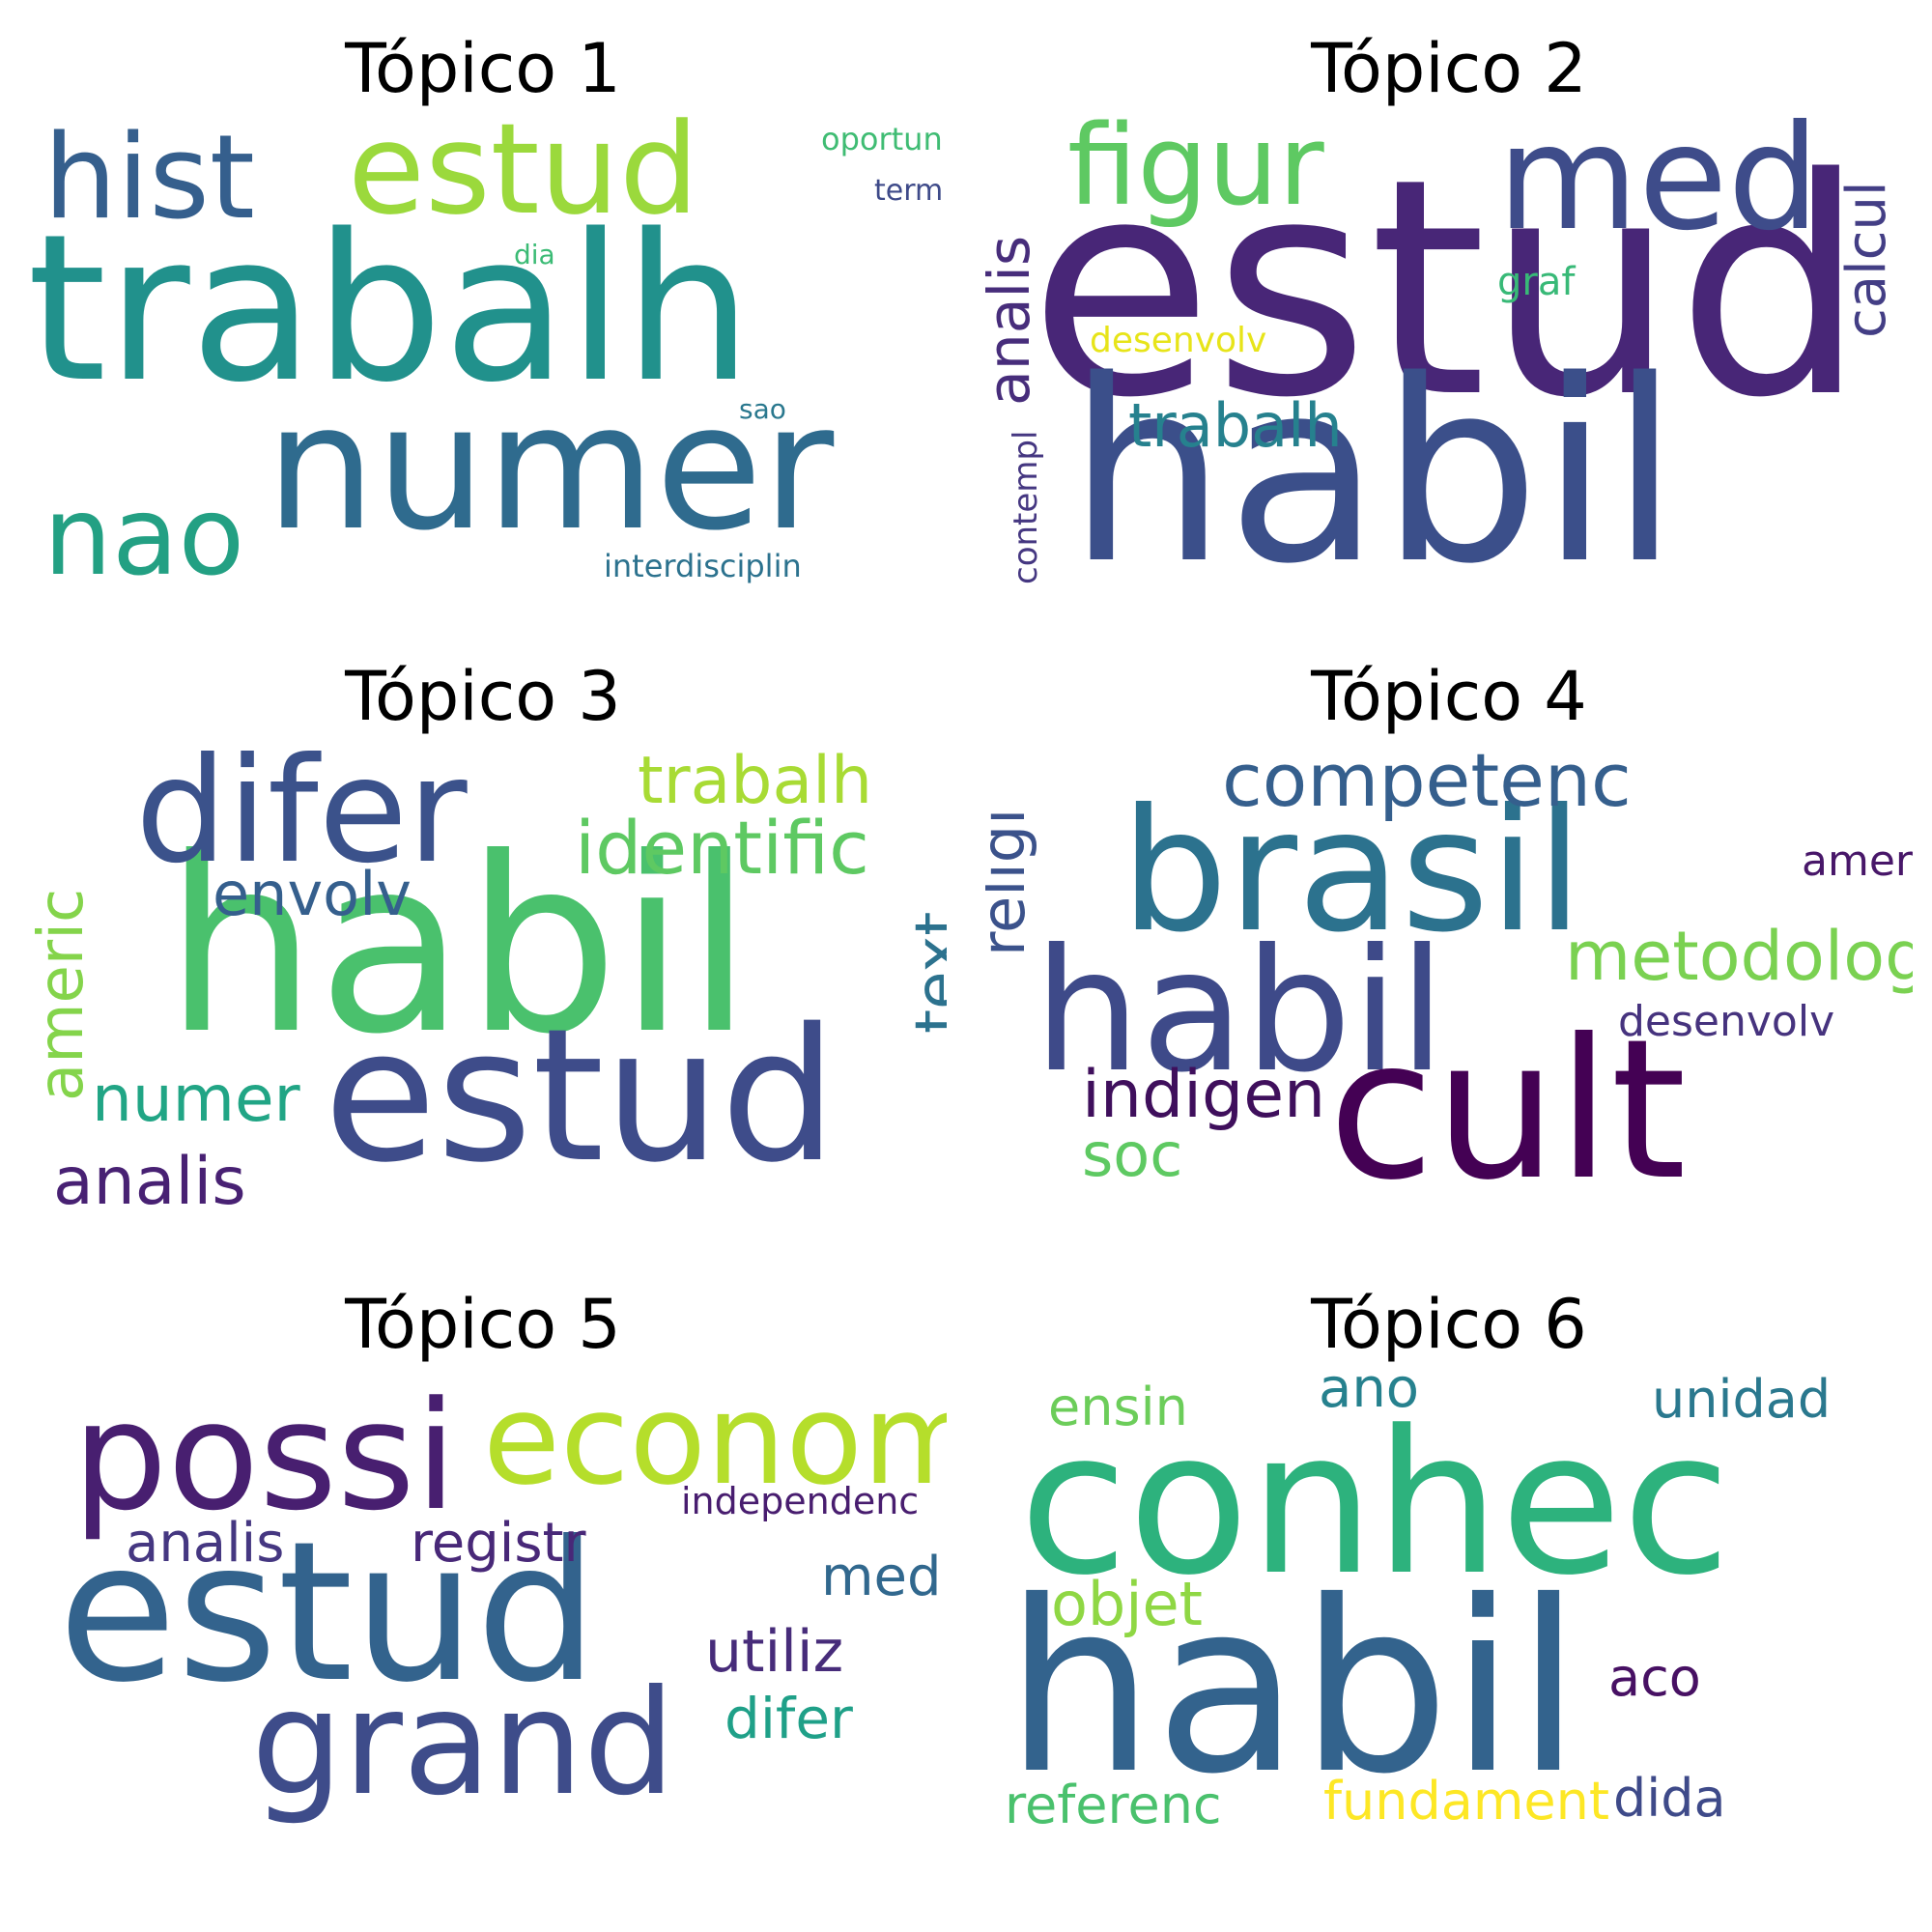 Image resolution: width=1932 pixels, height=1932 pixels. What do you see at coordinates (715, 1439) in the screenshot?
I see `cloud-word: econom` at bounding box center [715, 1439].